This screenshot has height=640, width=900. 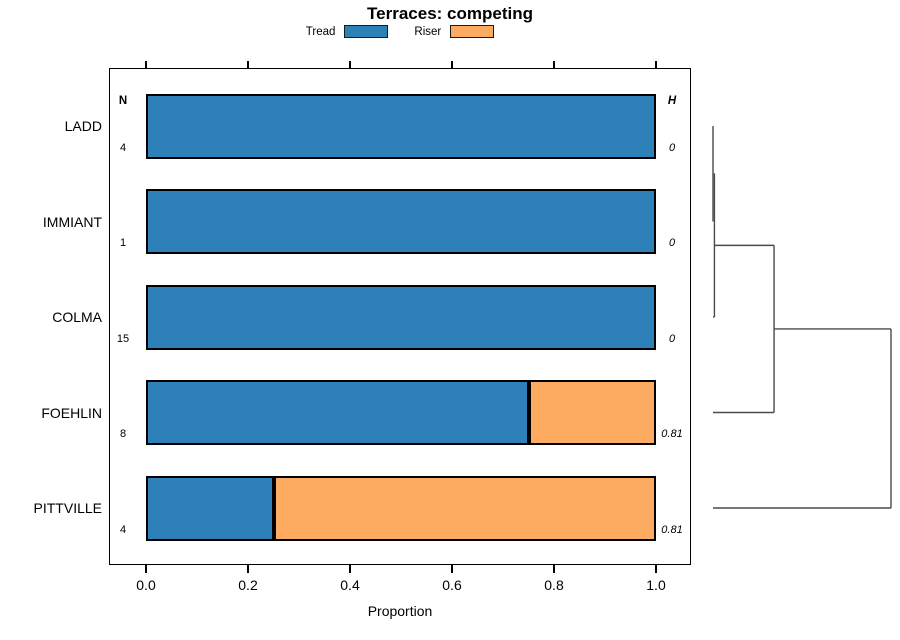 I want to click on legend: Tread Riser, so click(x=400, y=31).